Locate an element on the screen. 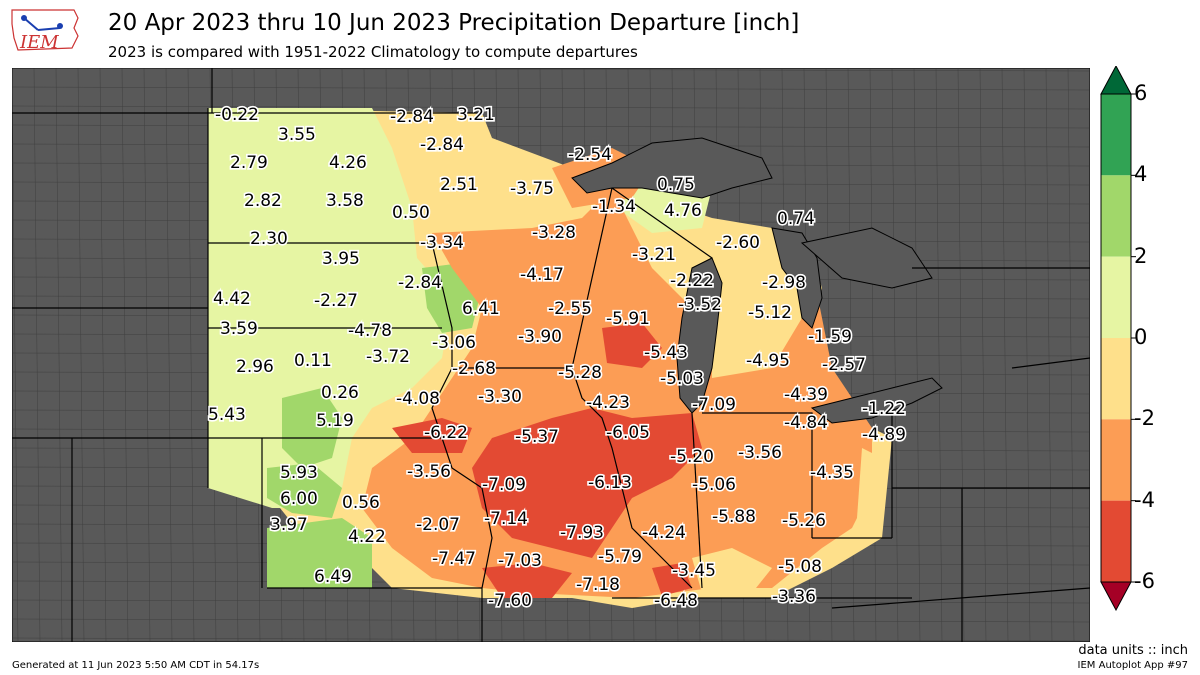 This screenshot has height=675, width=1200. station-value: -3.34 is located at coordinates (442, 243).